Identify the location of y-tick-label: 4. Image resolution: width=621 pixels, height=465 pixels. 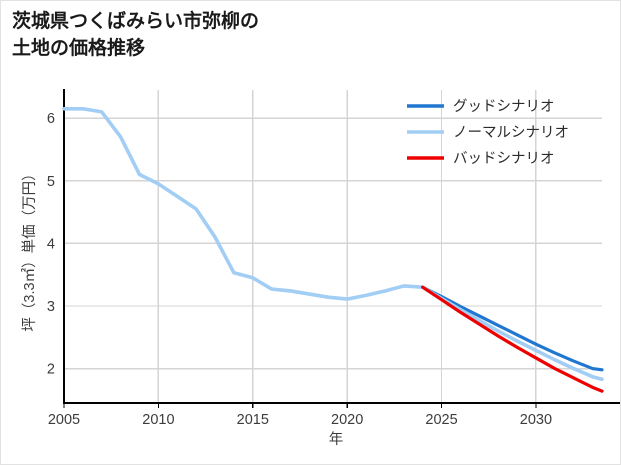
(51, 244).